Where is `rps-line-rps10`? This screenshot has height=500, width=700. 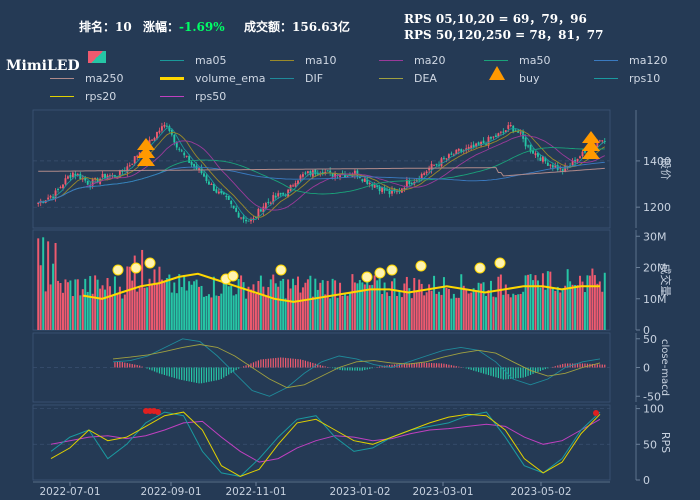 rps-line-rps10 is located at coordinates (325, 444).